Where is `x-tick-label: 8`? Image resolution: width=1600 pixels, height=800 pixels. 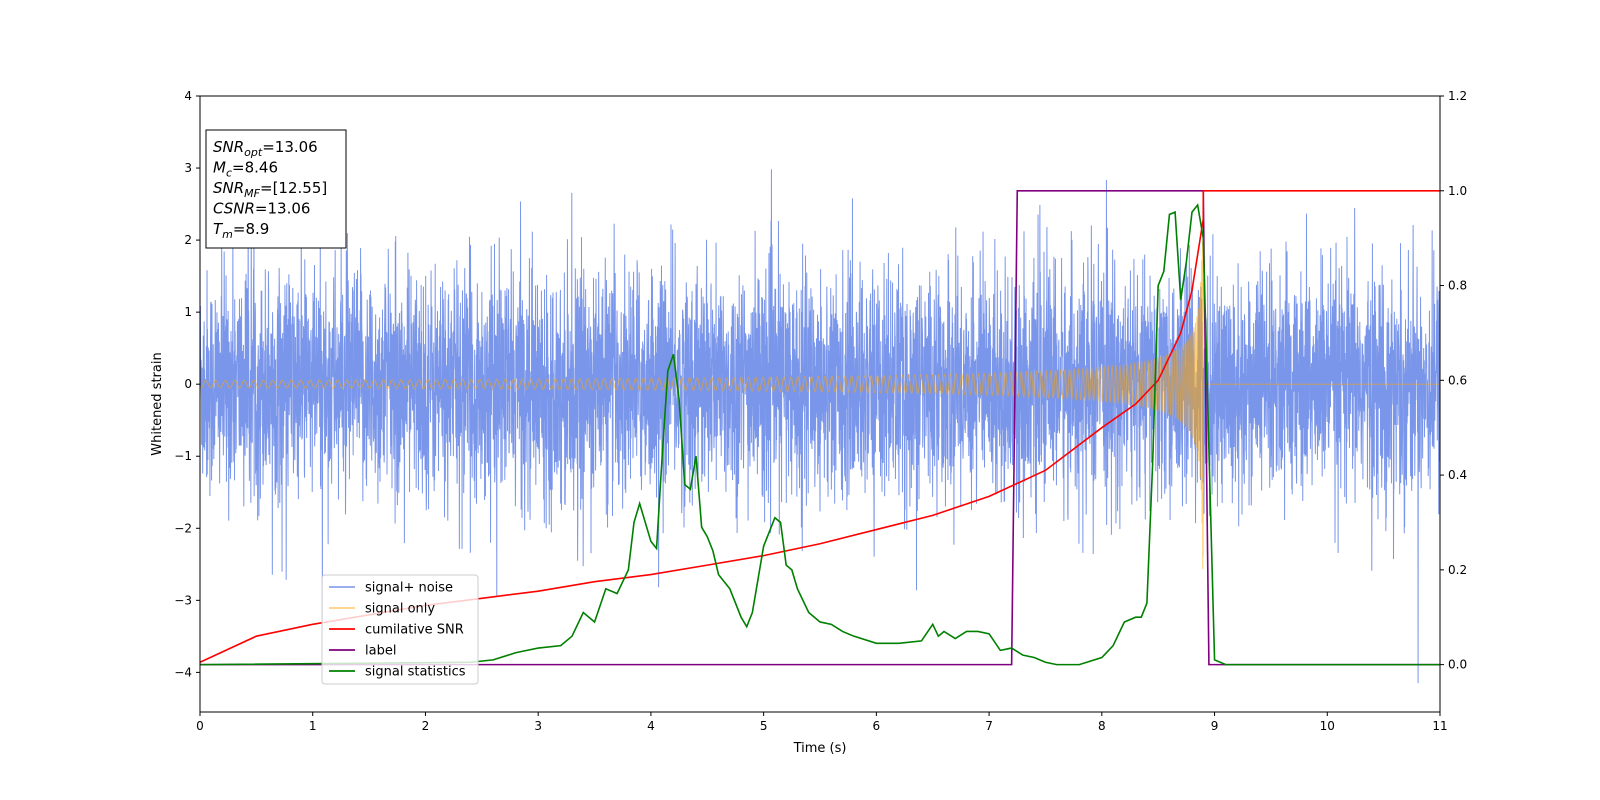 x-tick-label: 8 is located at coordinates (1102, 726).